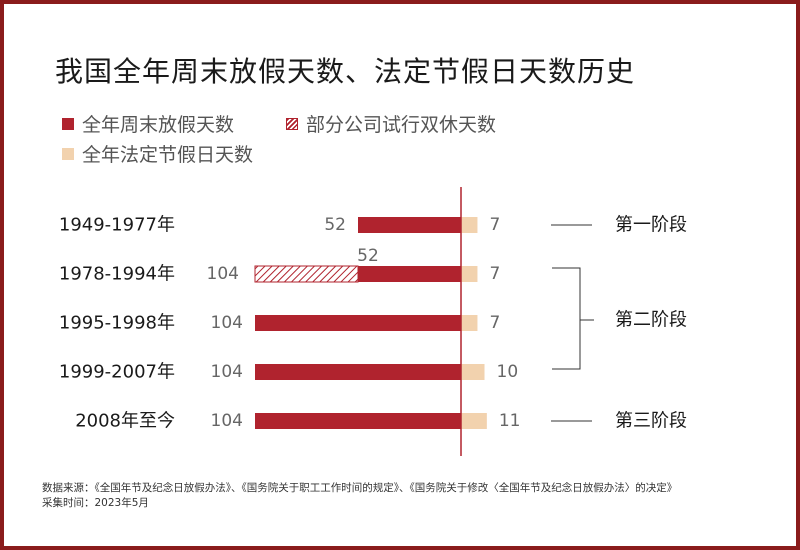 The width and height of the screenshot is (800, 550). Describe the element at coordinates (510, 421) in the screenshot. I see `holiday-value-label: 11` at that location.